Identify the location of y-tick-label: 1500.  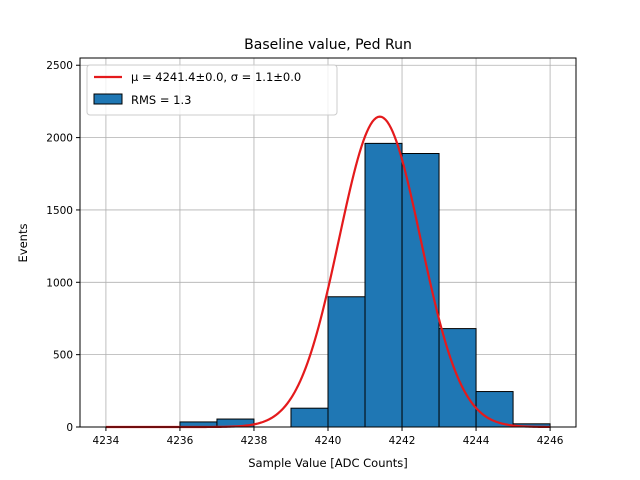
(59, 211).